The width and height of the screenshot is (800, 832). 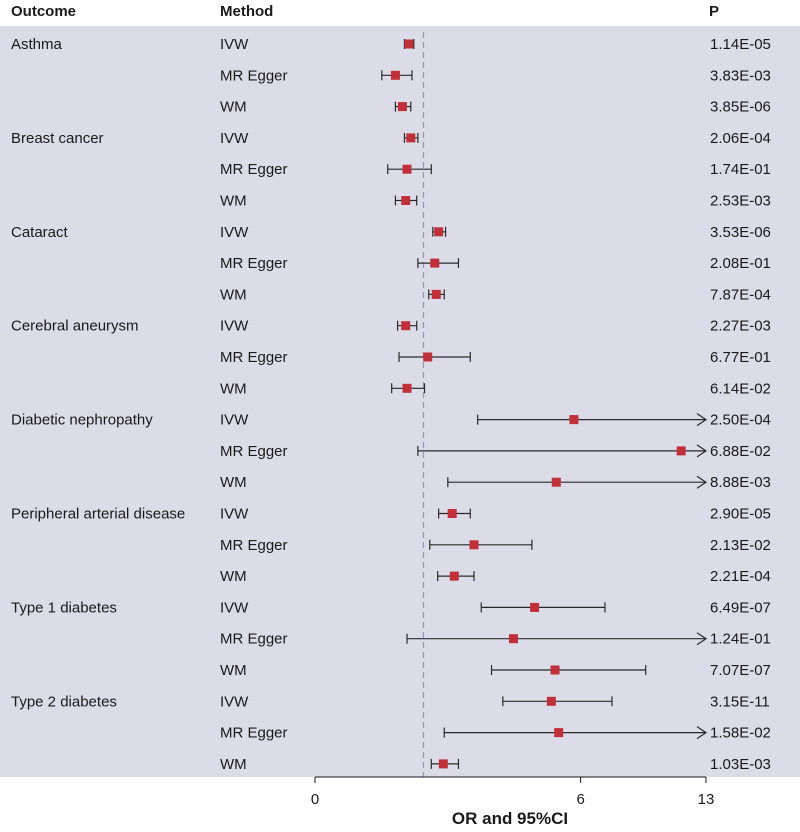 What do you see at coordinates (740, 607) in the screenshot?
I see `p-value: 6.49E-07` at bounding box center [740, 607].